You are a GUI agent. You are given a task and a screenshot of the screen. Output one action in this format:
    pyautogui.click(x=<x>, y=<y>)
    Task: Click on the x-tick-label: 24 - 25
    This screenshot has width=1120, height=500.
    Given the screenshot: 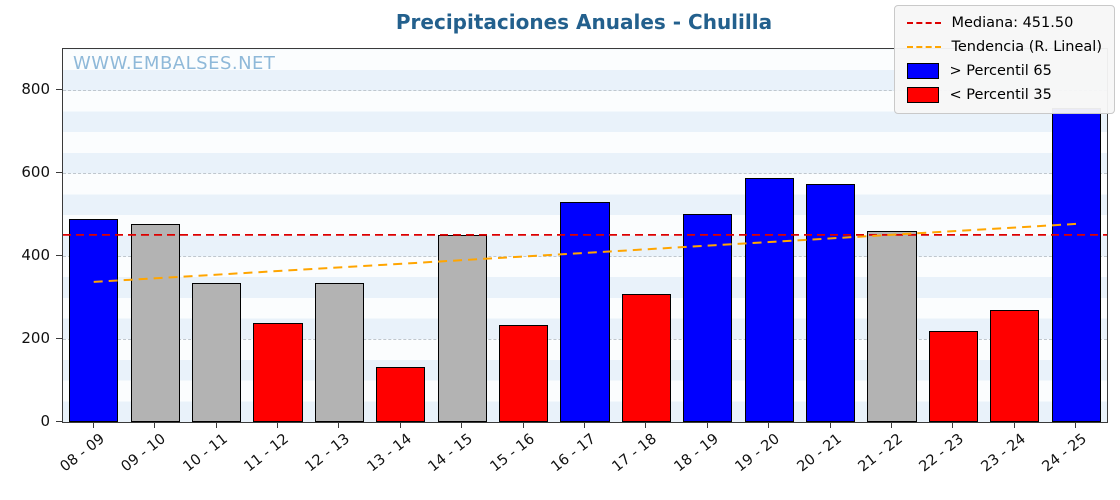 What is the action you would take?
    pyautogui.click(x=1065, y=453)
    